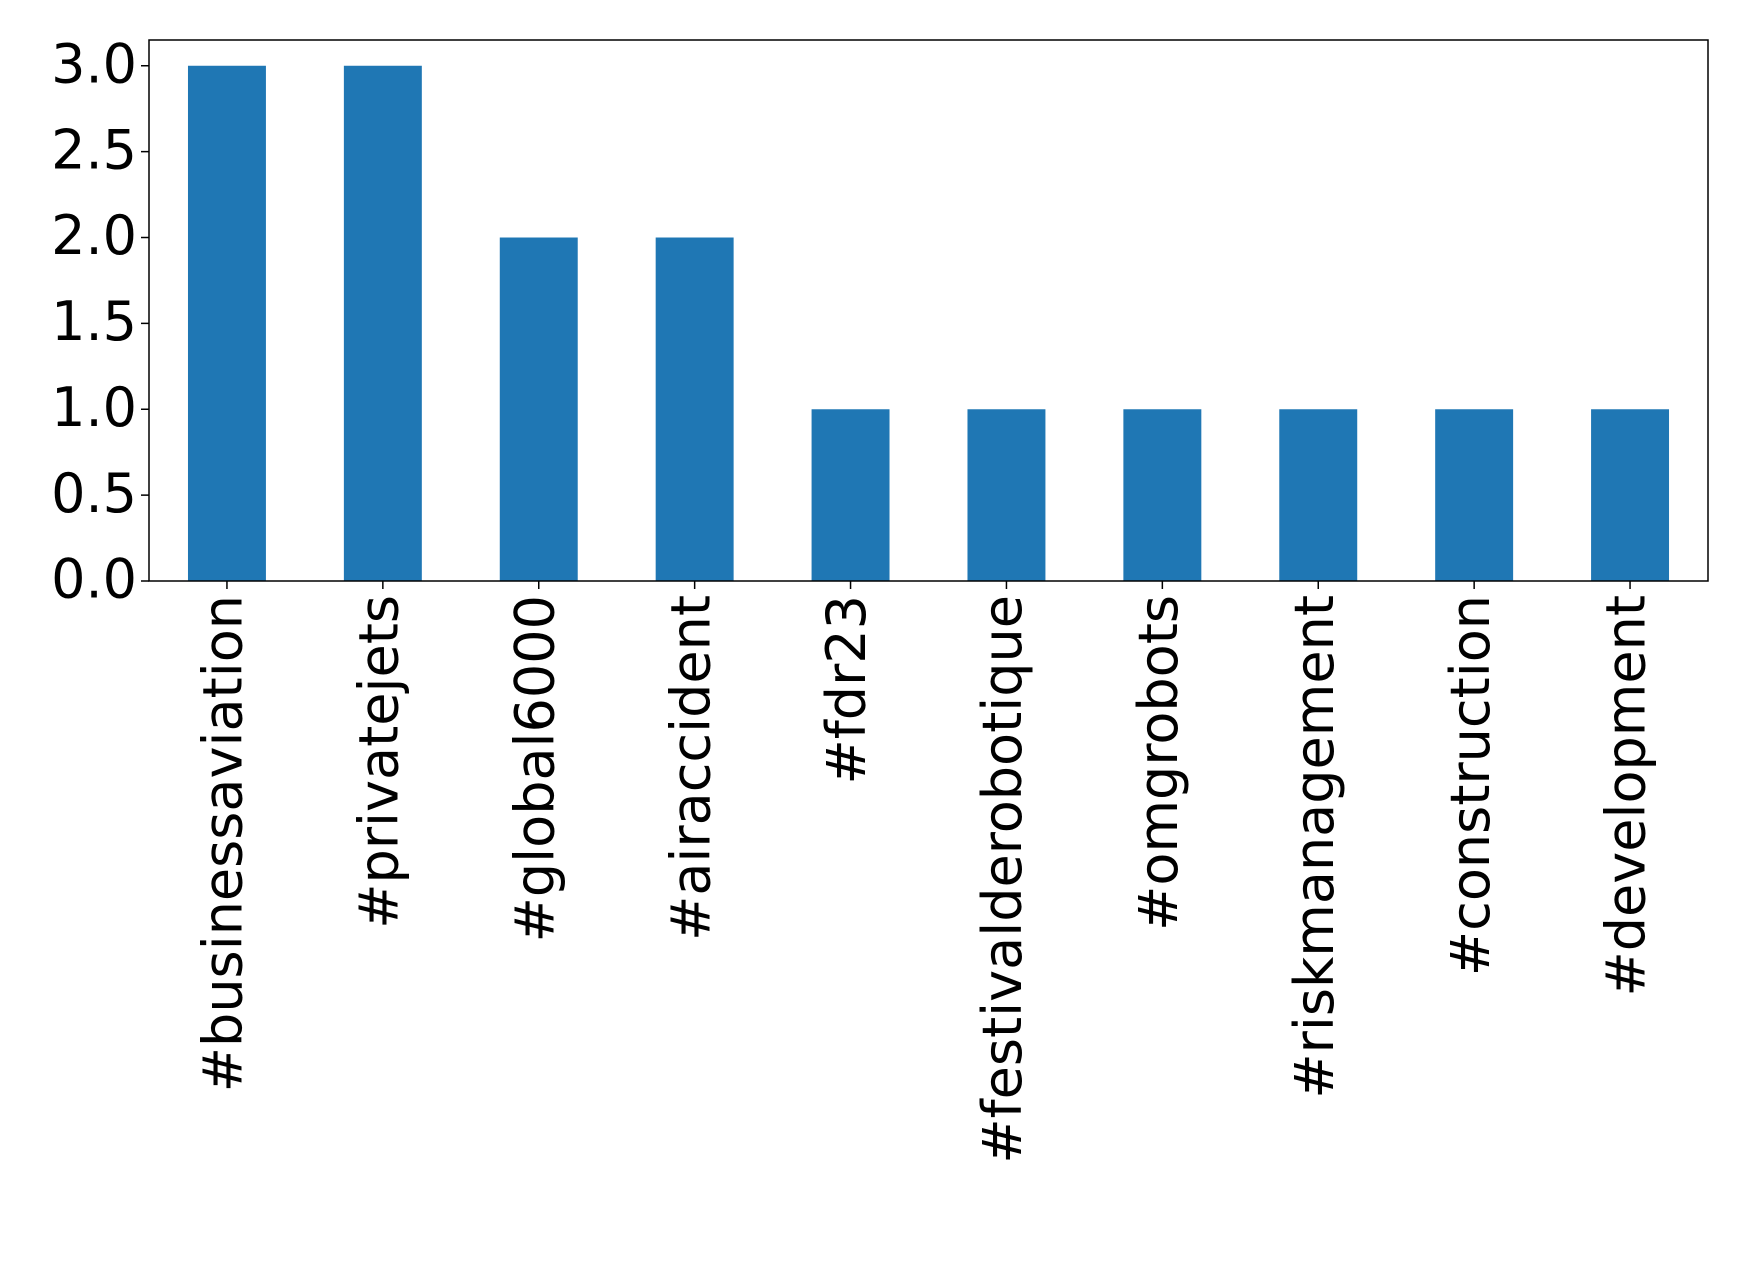 This screenshot has width=1739, height=1286. What do you see at coordinates (378, 762) in the screenshot?
I see `x-tick-label: #privatejets` at bounding box center [378, 762].